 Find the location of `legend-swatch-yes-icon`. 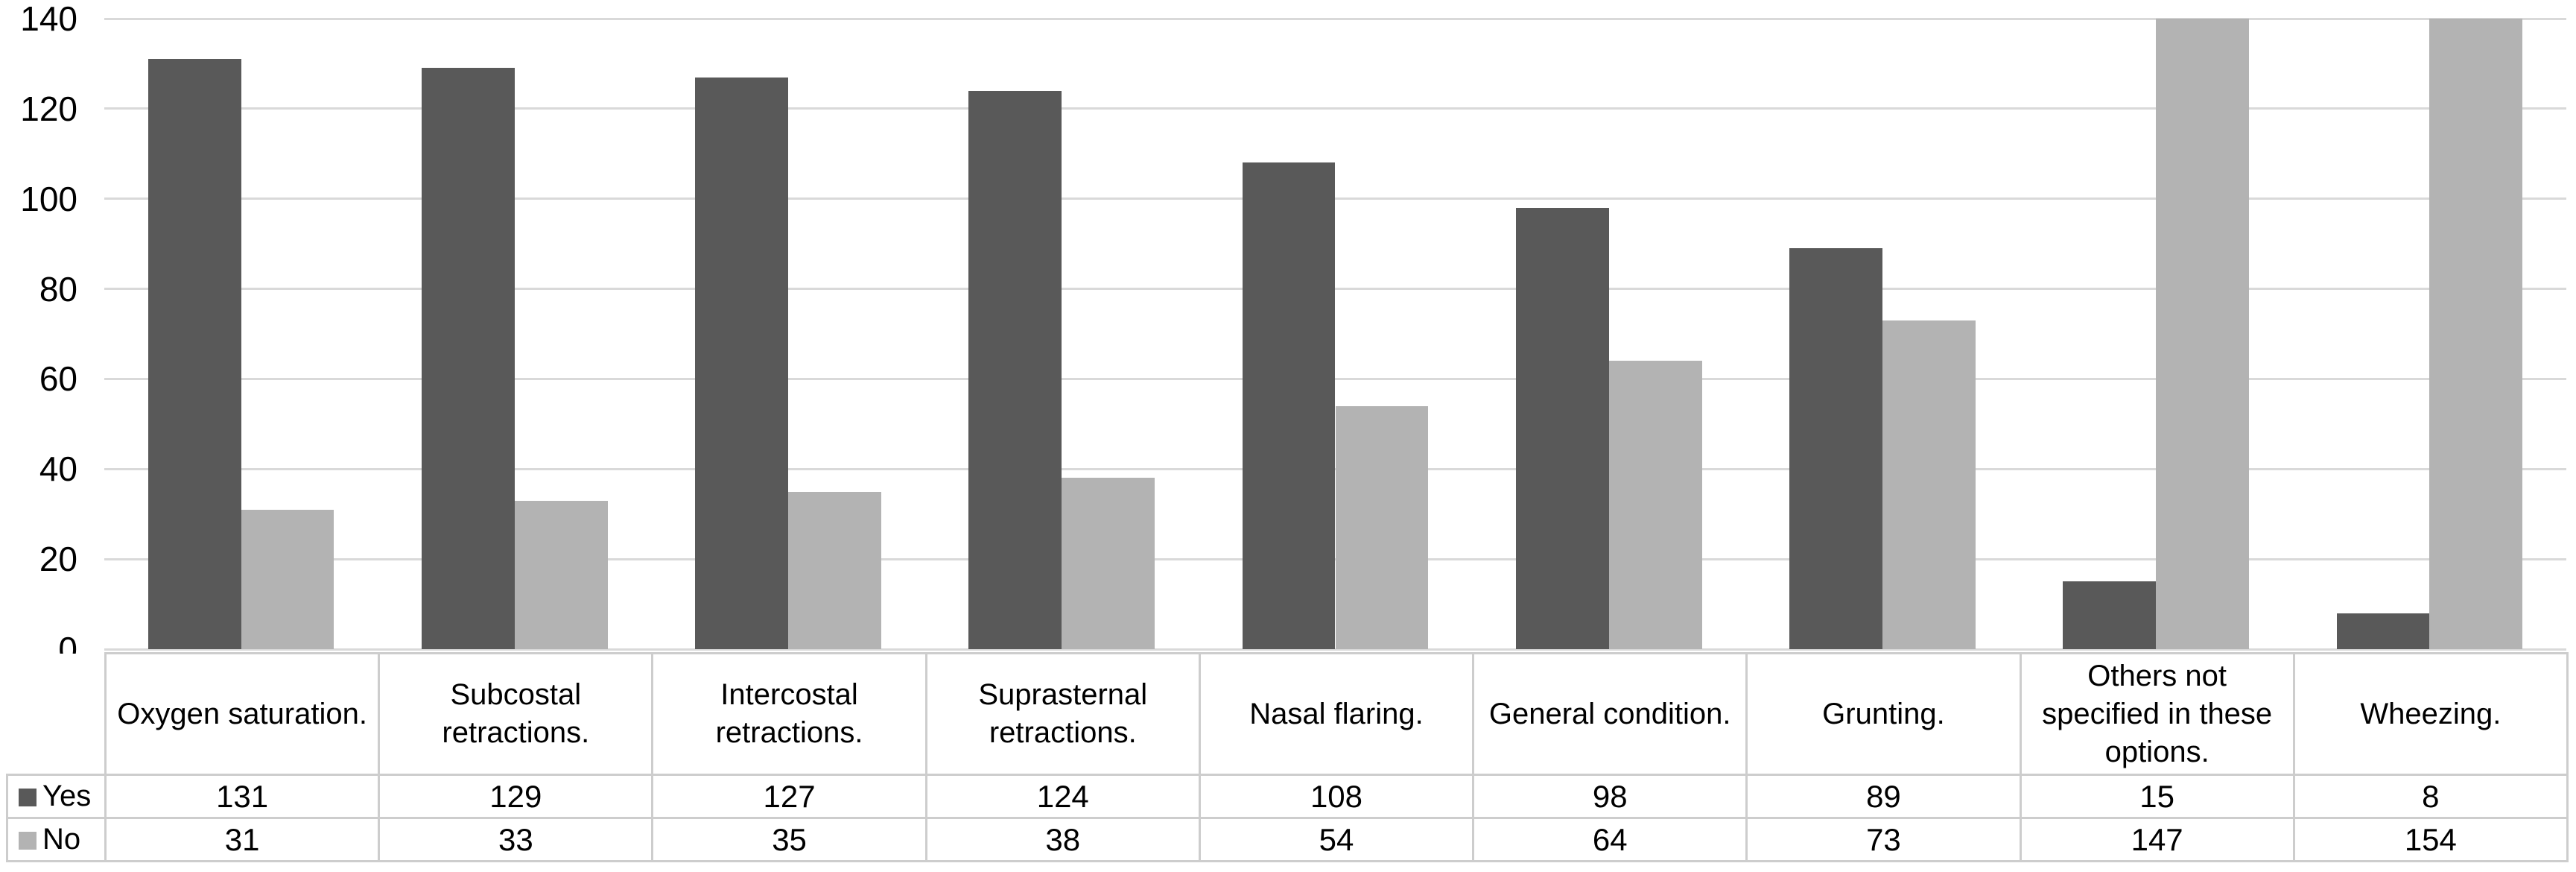

legend-swatch-yes-icon is located at coordinates (28, 798).